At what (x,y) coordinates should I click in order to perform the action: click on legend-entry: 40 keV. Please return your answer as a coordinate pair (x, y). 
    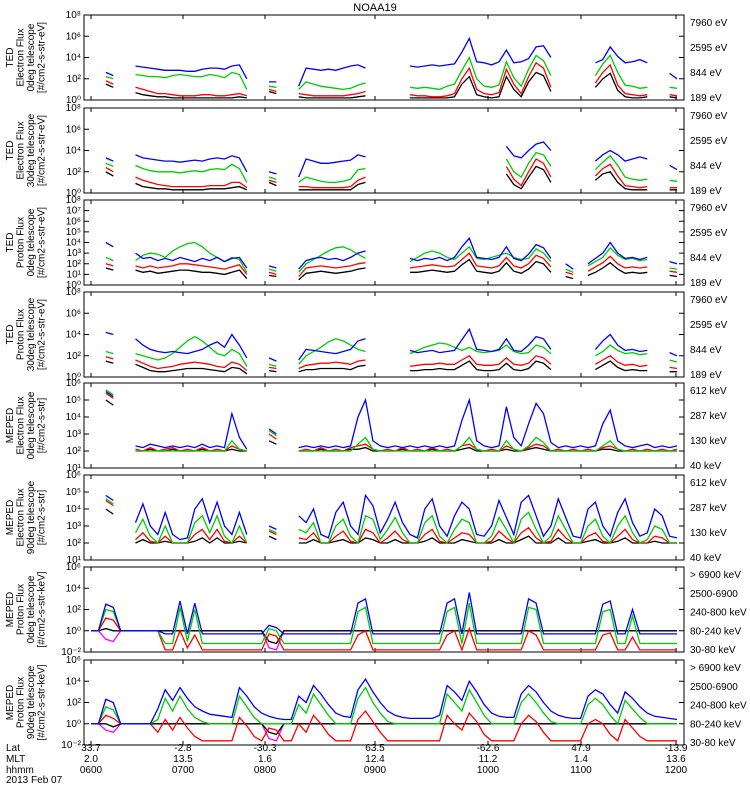
    Looking at the image, I should click on (705, 558).